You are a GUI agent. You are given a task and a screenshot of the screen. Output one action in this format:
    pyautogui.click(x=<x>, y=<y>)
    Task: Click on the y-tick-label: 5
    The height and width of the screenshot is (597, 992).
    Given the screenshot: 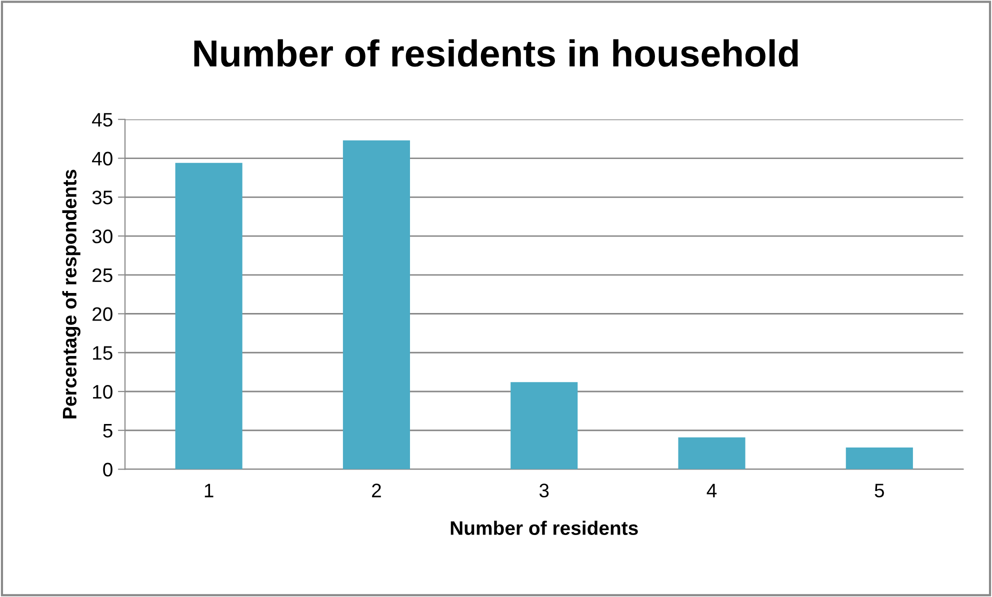 What is the action you would take?
    pyautogui.click(x=107, y=431)
    